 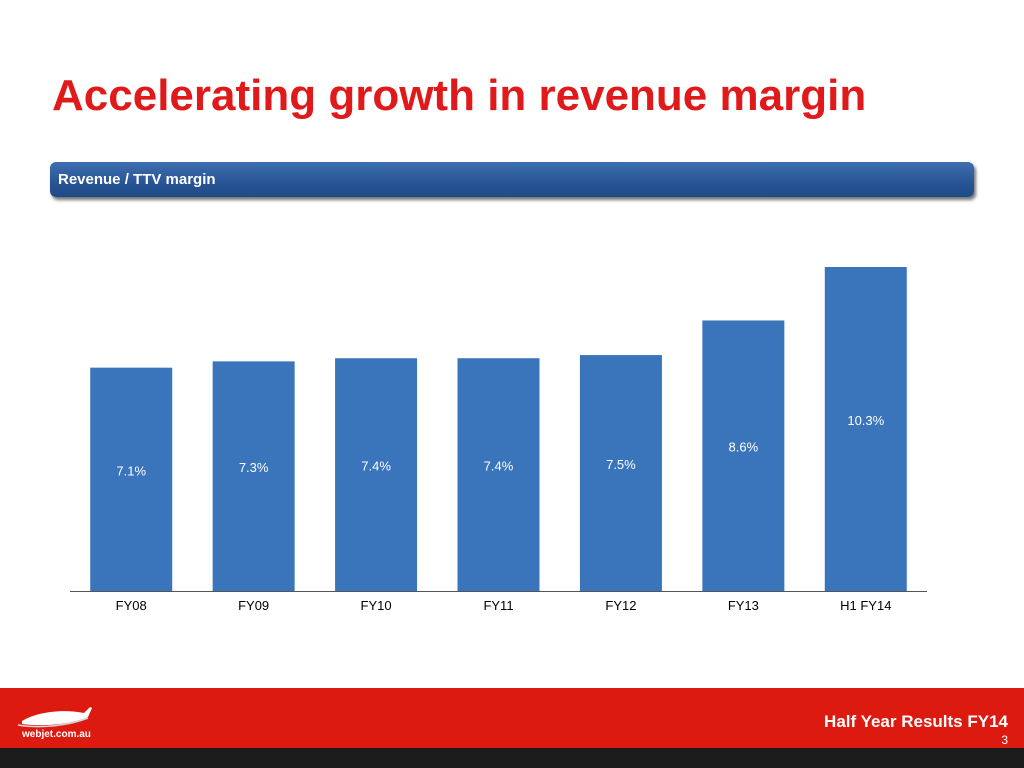 I want to click on data-label: 7.5%, so click(x=621, y=464).